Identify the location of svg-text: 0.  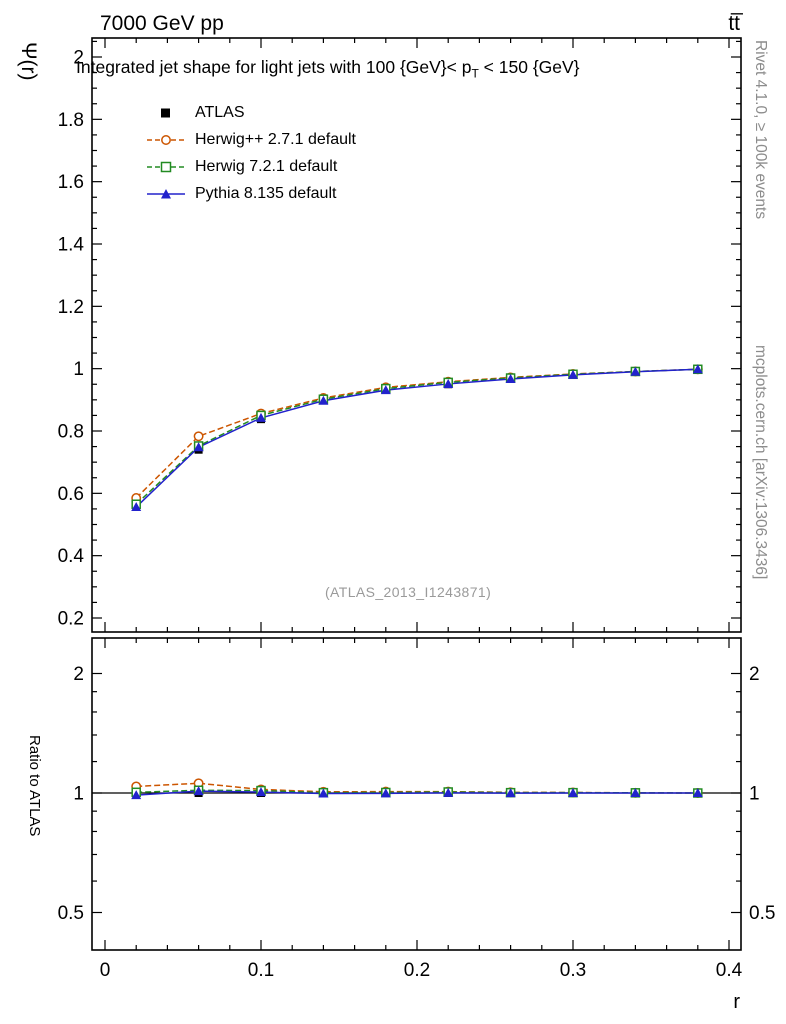
(105, 970).